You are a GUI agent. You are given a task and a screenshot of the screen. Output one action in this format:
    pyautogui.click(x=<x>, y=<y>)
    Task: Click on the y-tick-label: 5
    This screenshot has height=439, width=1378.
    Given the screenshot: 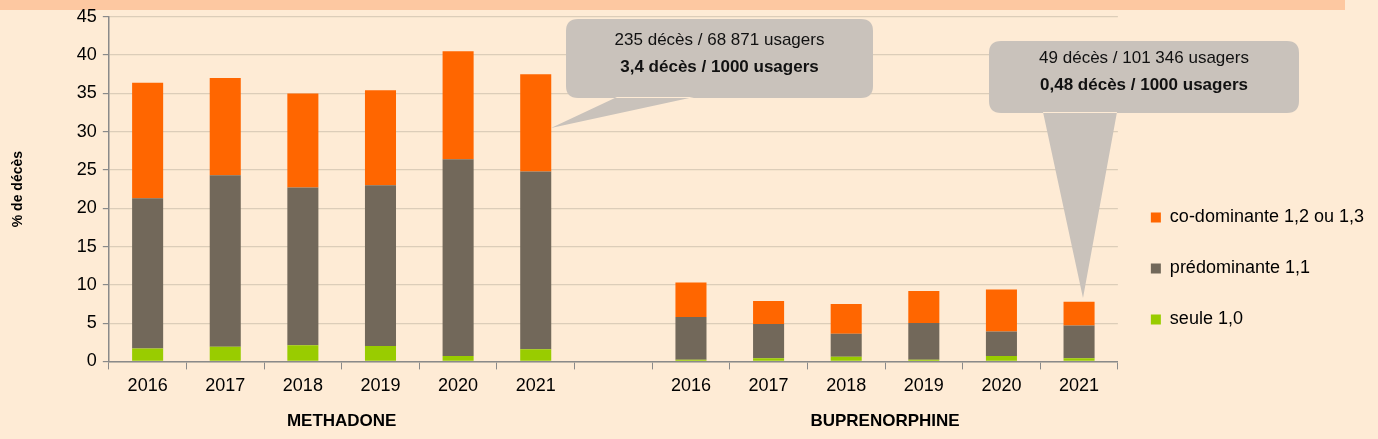 What is the action you would take?
    pyautogui.click(x=91, y=322)
    